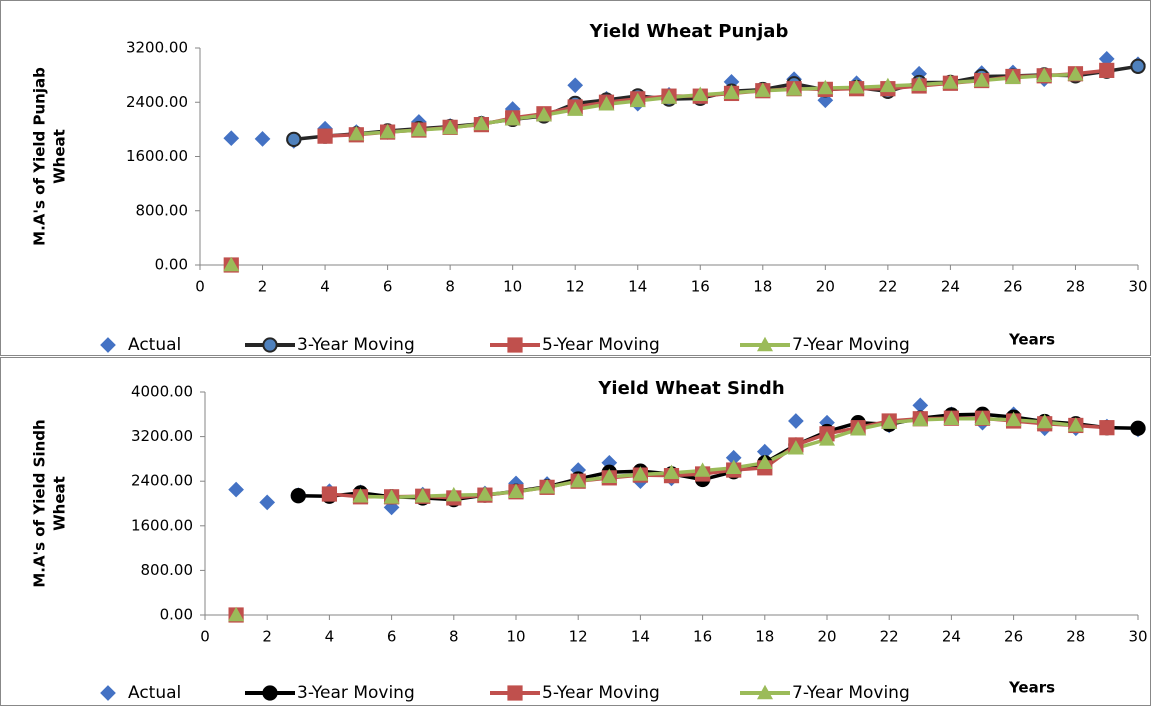 The width and height of the screenshot is (1151, 710). I want to click on y-axis-label: M.A's of Yield Punjab, so click(40, 156).